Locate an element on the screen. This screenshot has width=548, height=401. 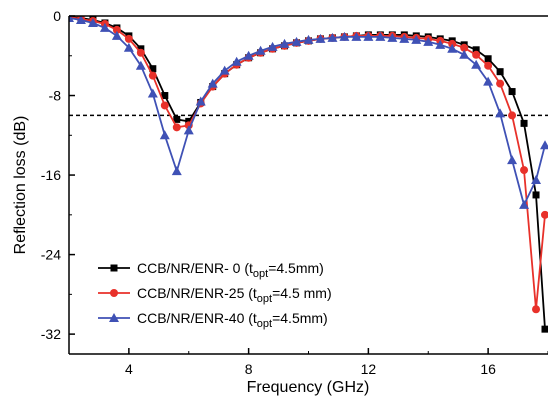
legend-entry: CCB/NR/ENR- 0 (topt=4.5mm) is located at coordinates (230, 270).